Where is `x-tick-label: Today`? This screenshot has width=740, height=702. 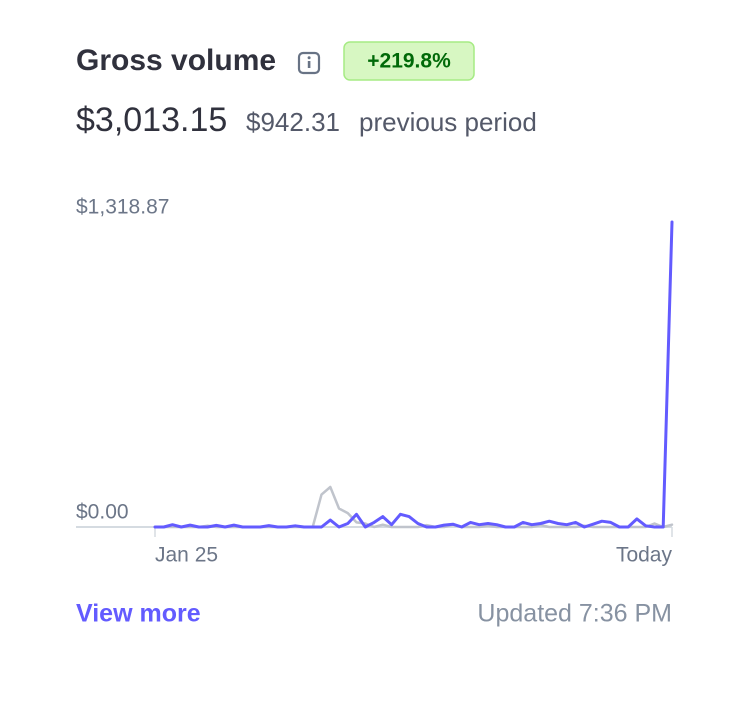 x-tick-label: Today is located at coordinates (644, 555).